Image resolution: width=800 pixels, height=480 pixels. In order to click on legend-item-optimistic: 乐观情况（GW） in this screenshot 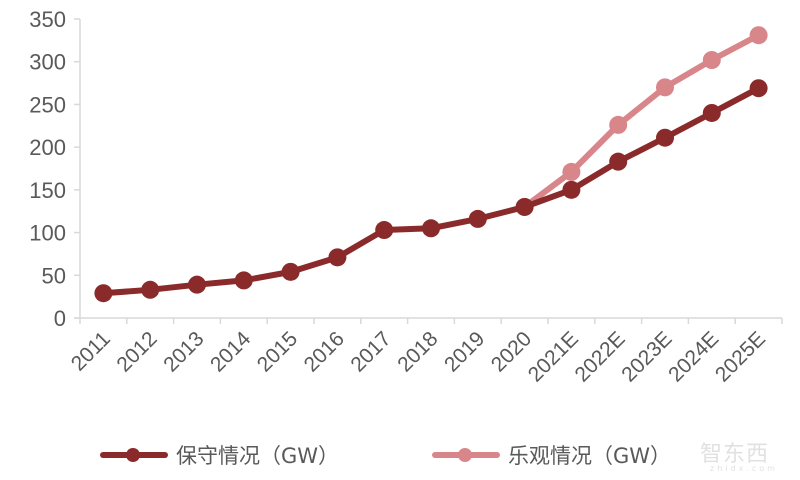, I will do `click(551, 455)`.